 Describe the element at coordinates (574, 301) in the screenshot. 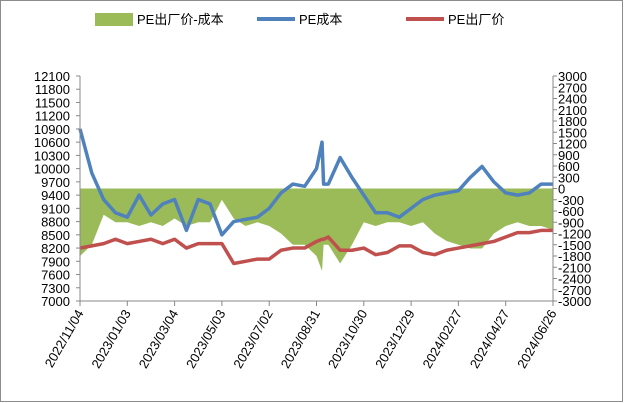

I see `y-right-tick-label: -3000` at that location.